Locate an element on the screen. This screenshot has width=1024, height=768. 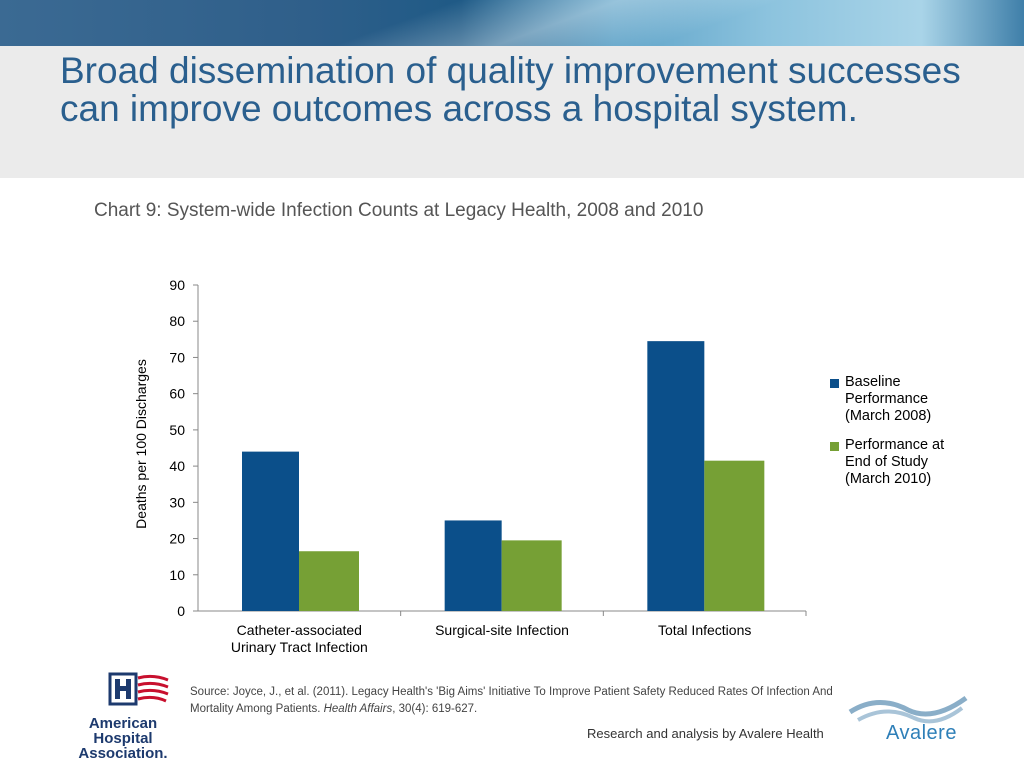
avalere-logo-icon is located at coordinates (908, 709).